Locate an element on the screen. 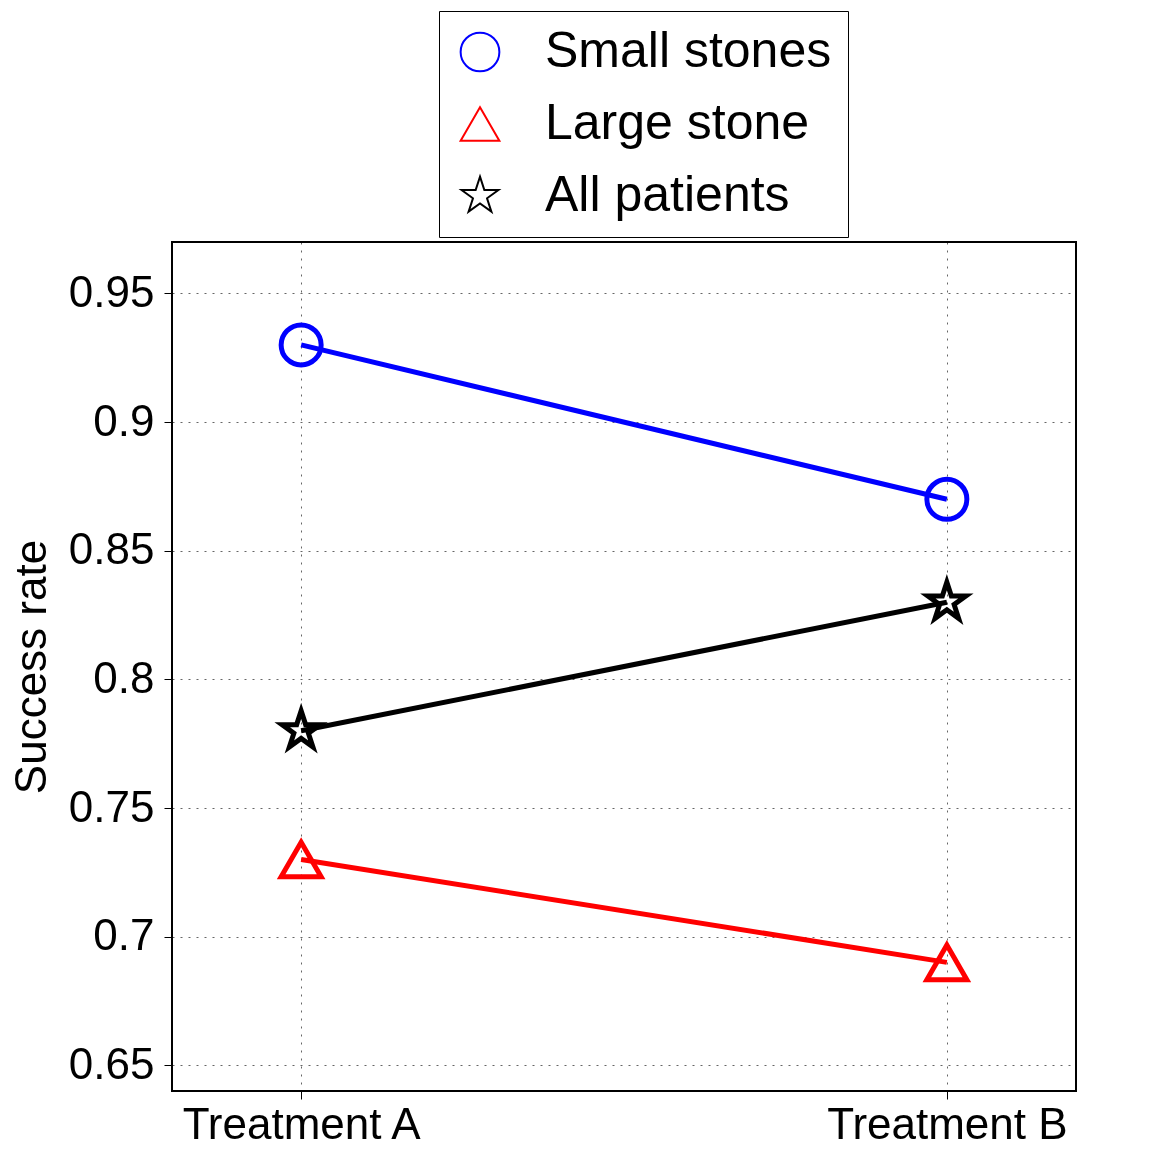 This screenshot has height=1160, width=1159. y-tick-label: 0.8 is located at coordinates (124, 677).